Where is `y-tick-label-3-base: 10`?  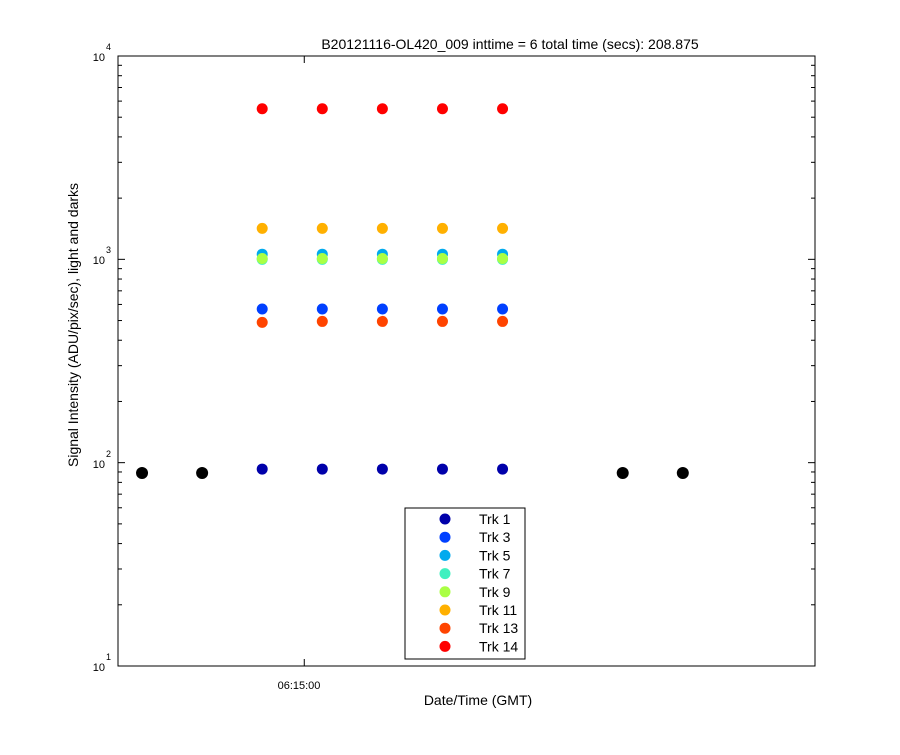 y-tick-label-3-base: 10 is located at coordinates (99, 261).